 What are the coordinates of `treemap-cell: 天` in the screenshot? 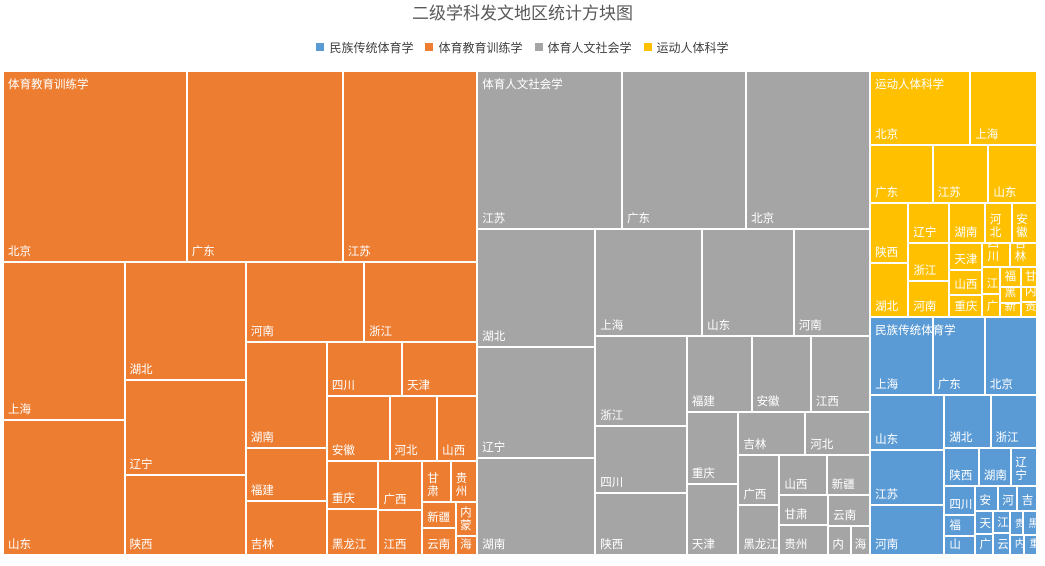 It's located at (984, 523).